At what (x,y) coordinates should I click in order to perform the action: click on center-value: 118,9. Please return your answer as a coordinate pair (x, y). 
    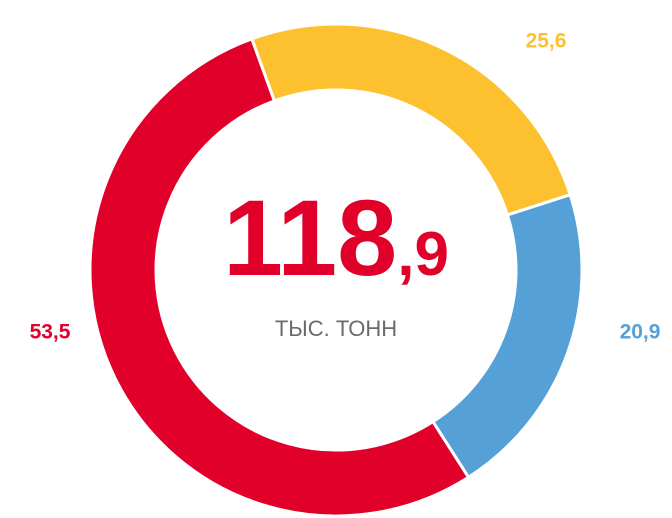
    Looking at the image, I should click on (336, 237).